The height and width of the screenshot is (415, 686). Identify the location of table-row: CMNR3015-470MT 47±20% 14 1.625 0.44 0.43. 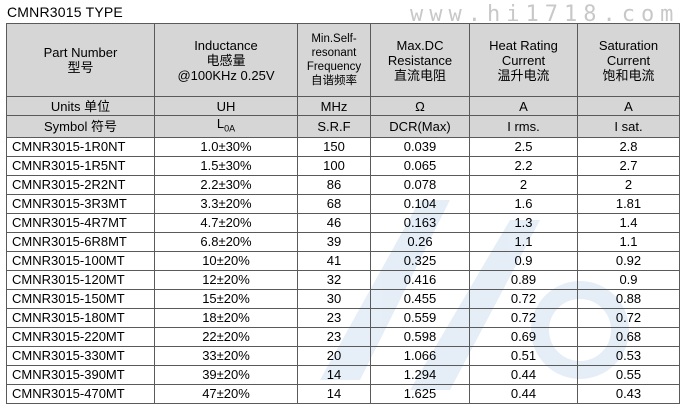
(343, 393).